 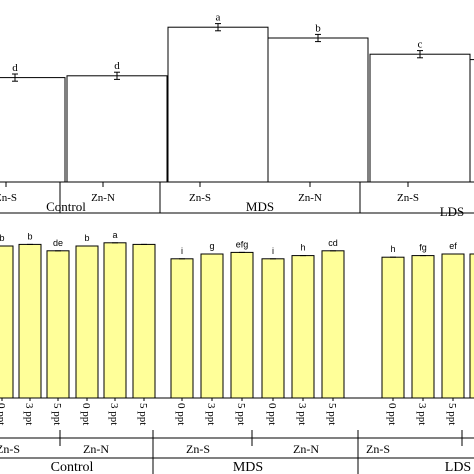 I want to click on significance-letter: ef, so click(x=453, y=246).